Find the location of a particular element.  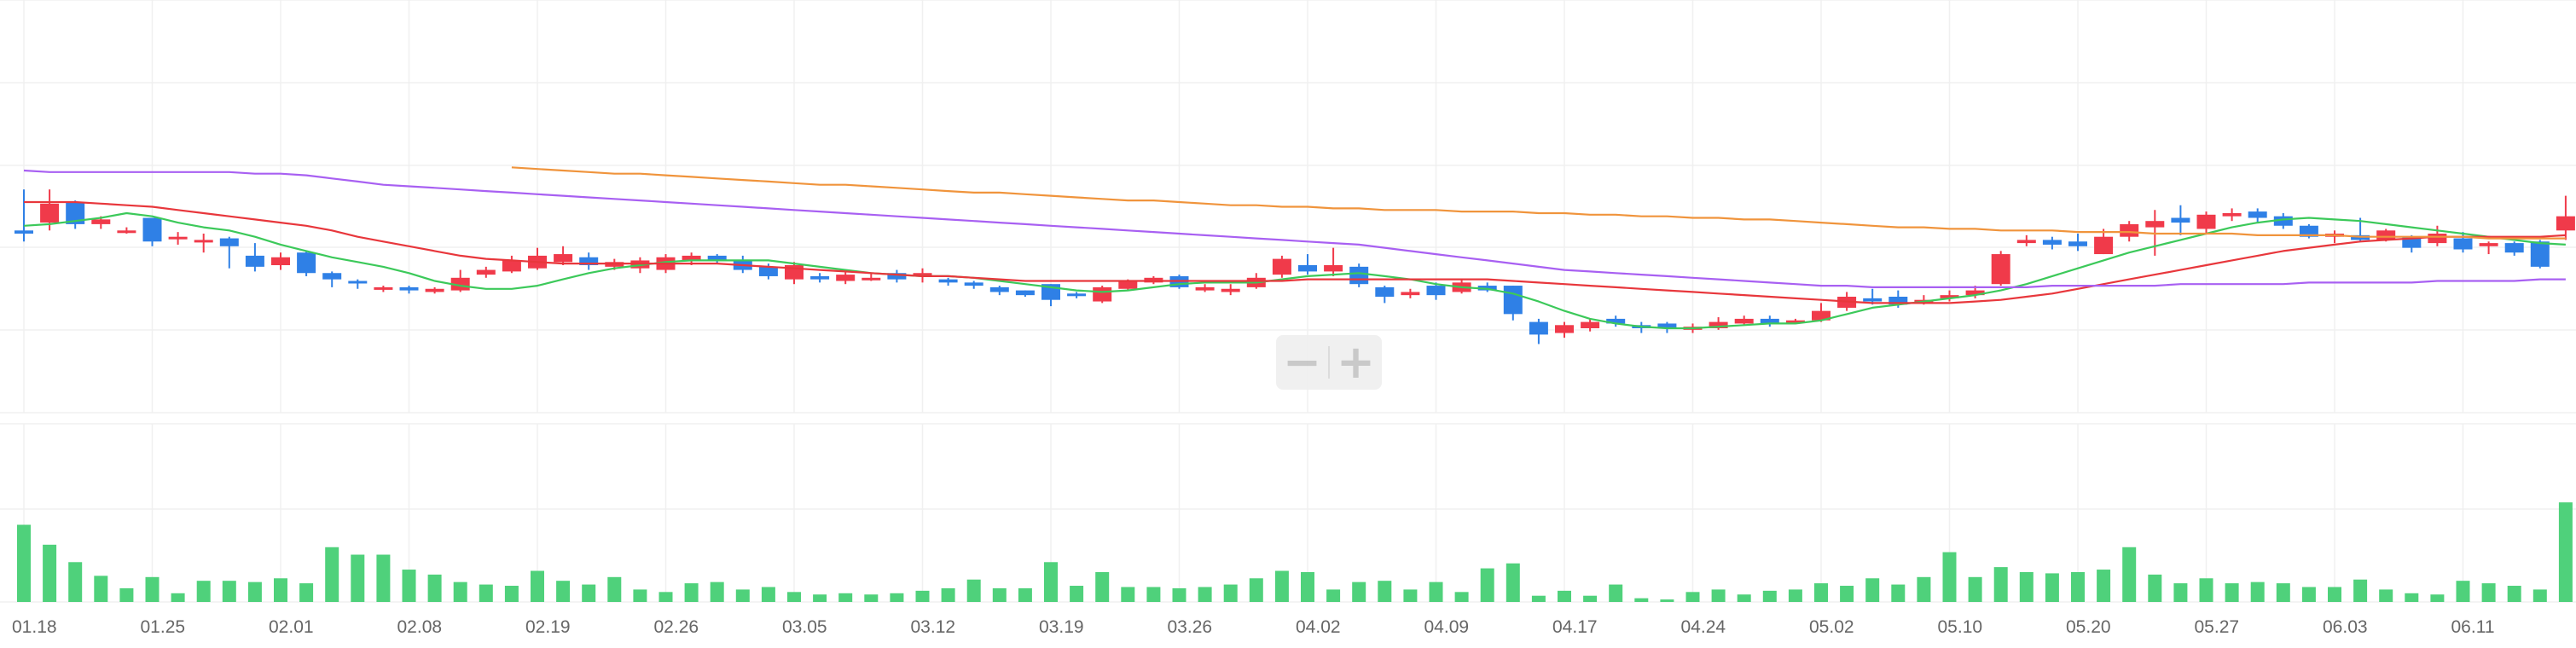

x-tick-label: 03.12 is located at coordinates (933, 627).